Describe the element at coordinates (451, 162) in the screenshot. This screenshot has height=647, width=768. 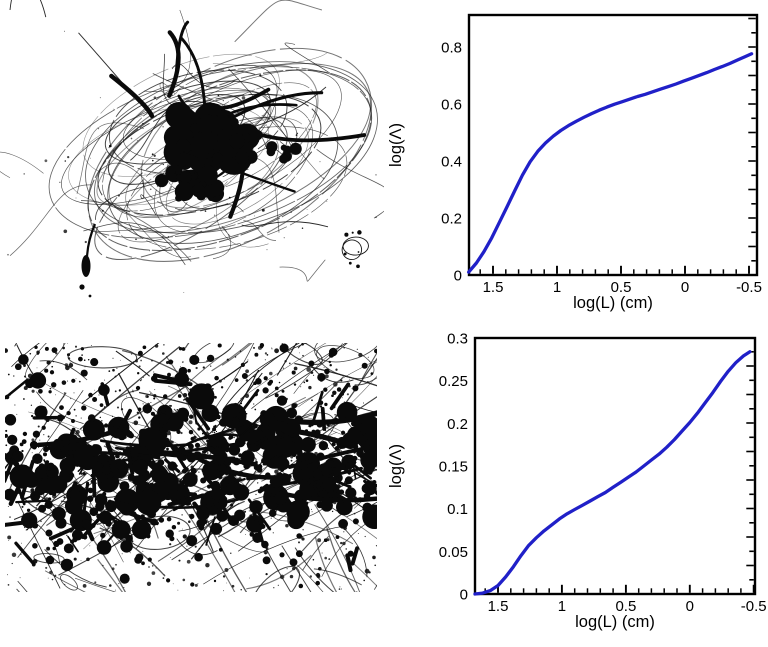
I see `y-tick-label: 0.4` at that location.